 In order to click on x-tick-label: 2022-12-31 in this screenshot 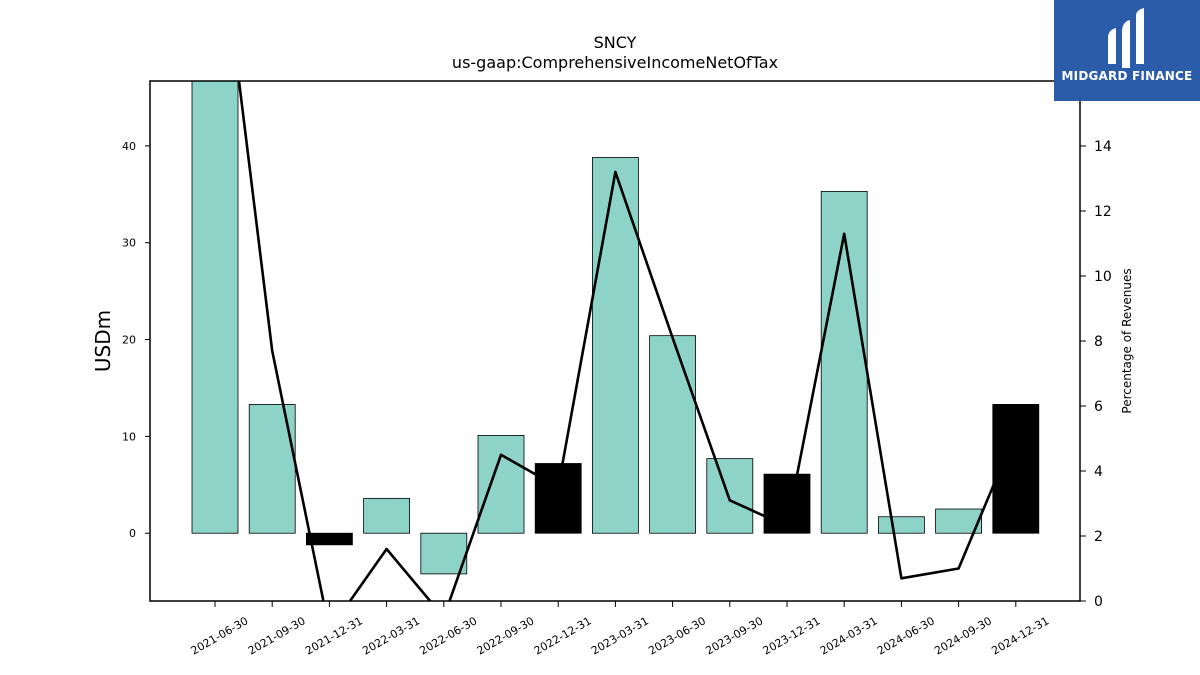, I will do `click(563, 635)`.